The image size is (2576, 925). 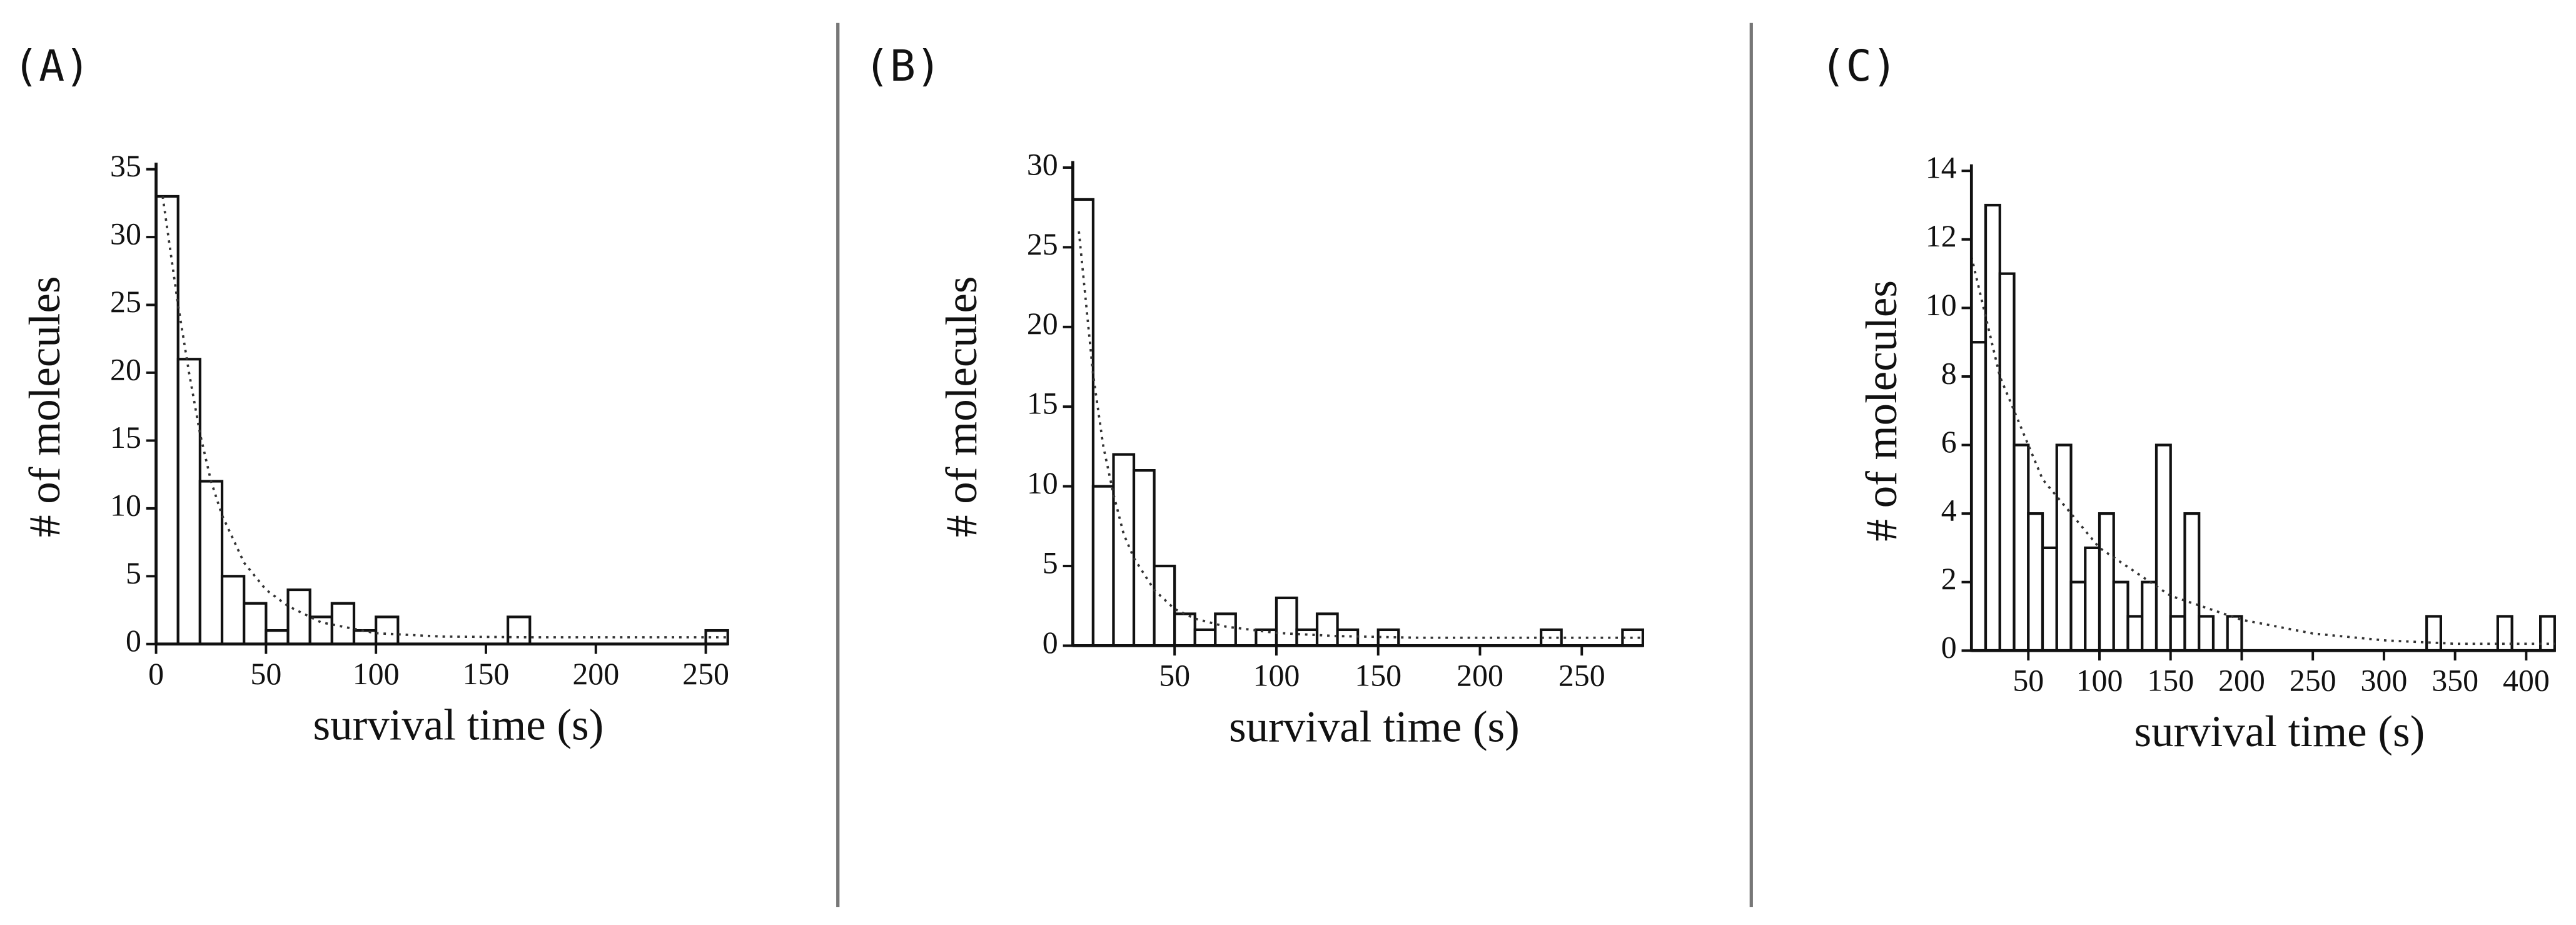 I want to click on x-tick-label: 400, so click(x=2526, y=680).